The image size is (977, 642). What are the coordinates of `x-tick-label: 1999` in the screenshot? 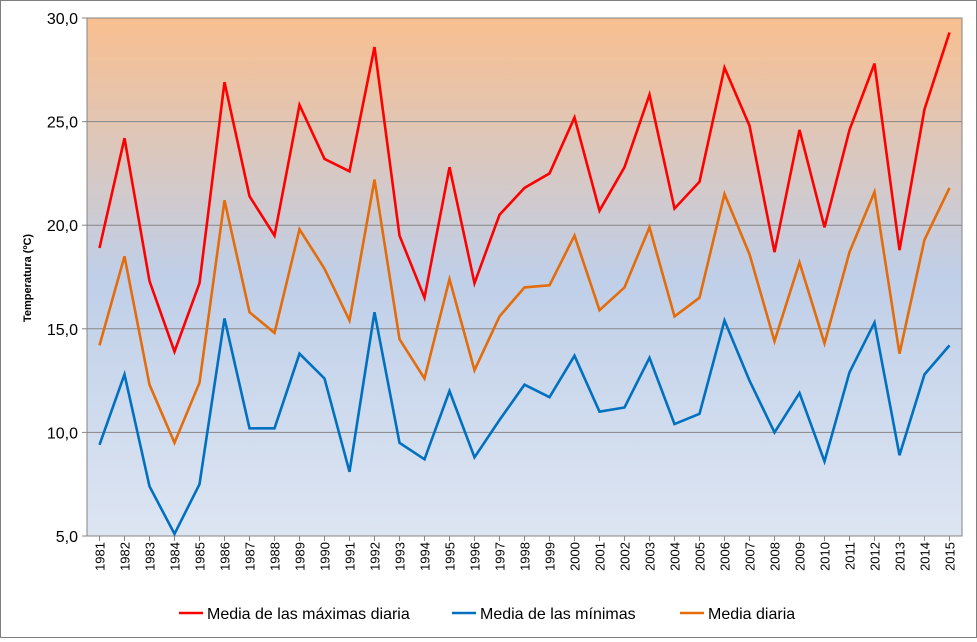 It's located at (550, 556).